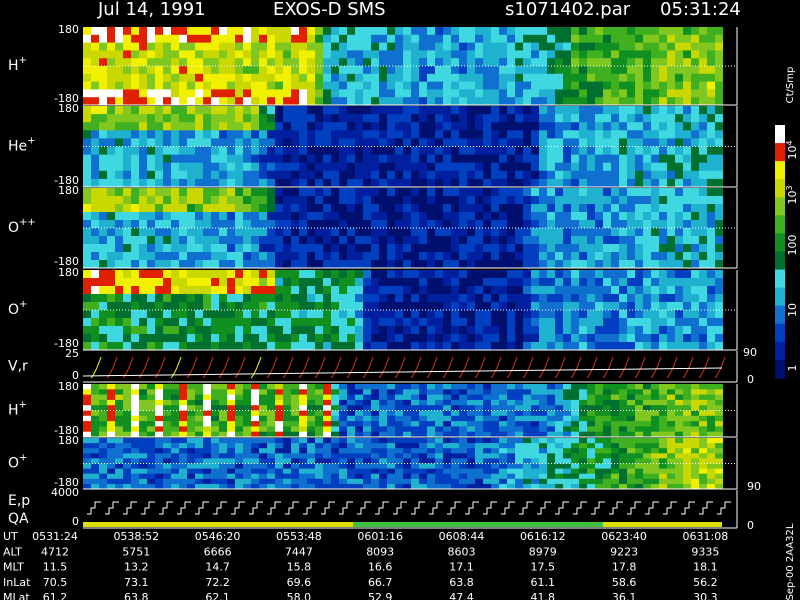 The height and width of the screenshot is (600, 800). I want to click on staircase, so click(706, 508).